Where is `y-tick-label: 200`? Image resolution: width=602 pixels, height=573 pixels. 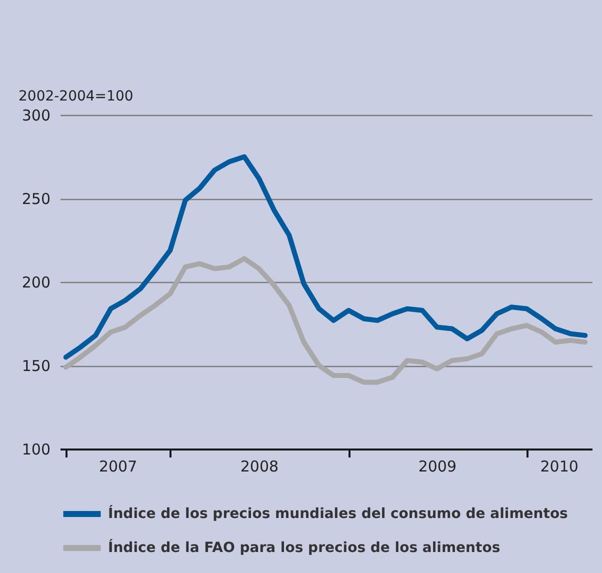
y-tick-label: 200 is located at coordinates (36, 283).